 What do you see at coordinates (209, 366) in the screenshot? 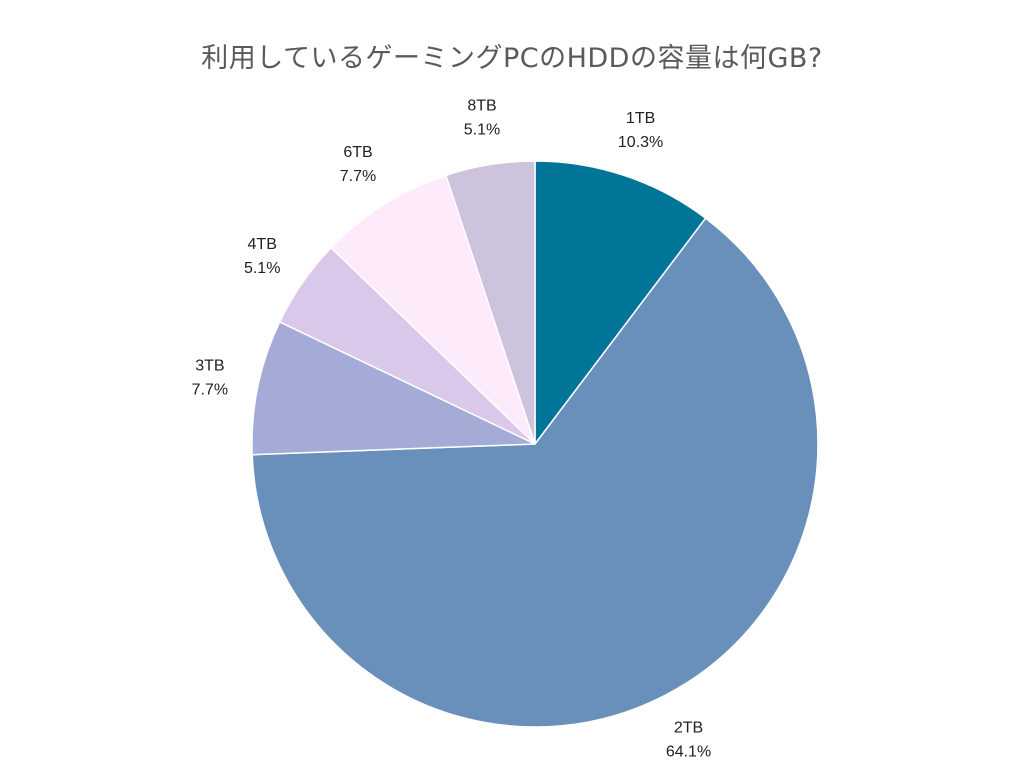
I see `slice-label-3tb: 3TB` at bounding box center [209, 366].